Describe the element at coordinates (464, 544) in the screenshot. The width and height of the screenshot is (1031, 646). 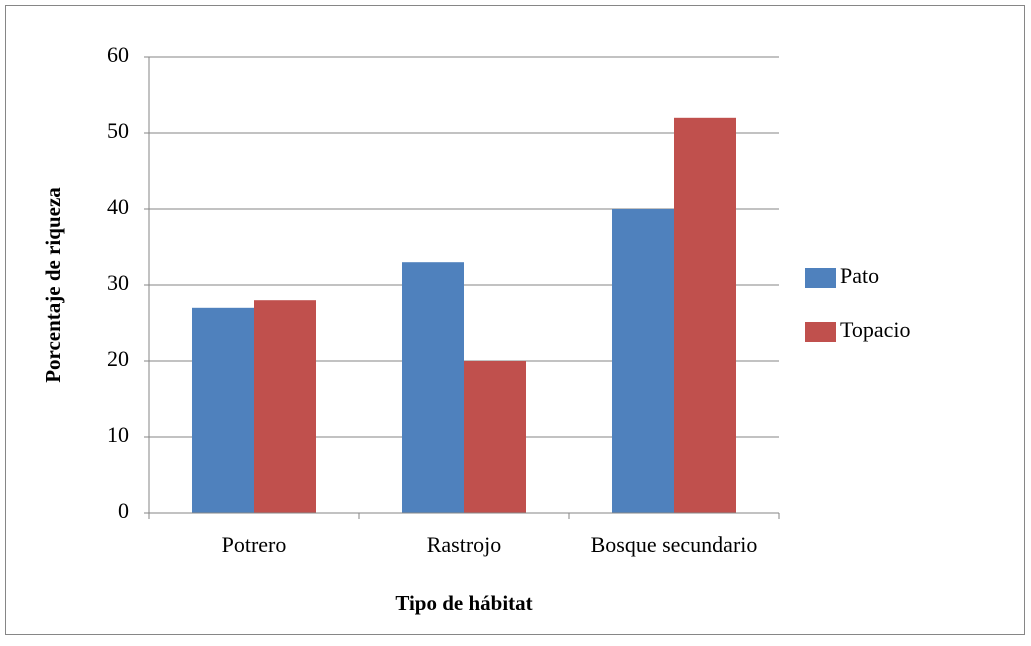
I see `x-tick-label: Rastrojo` at that location.